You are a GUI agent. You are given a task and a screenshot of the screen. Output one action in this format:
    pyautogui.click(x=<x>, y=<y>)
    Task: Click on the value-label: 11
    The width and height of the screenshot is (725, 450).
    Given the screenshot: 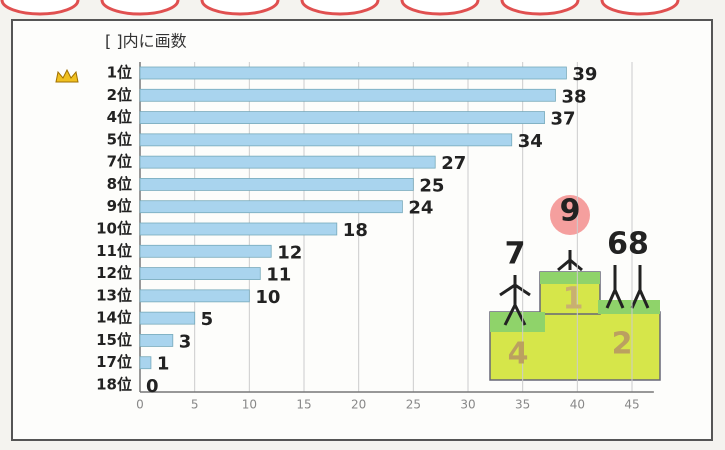 What is the action you would take?
    pyautogui.click(x=278, y=275)
    